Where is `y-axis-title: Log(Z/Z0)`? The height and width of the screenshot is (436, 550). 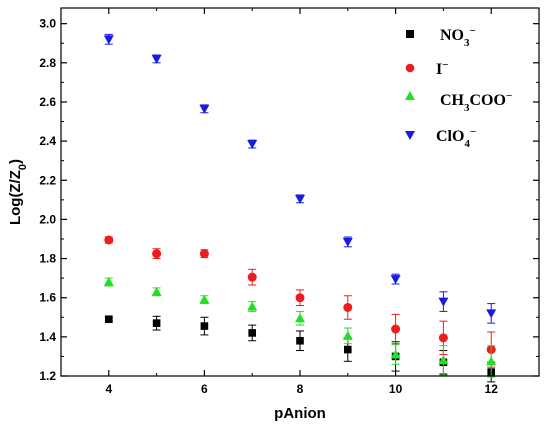
y-axis-title: Log(Z/Z0) is located at coordinates (18, 192).